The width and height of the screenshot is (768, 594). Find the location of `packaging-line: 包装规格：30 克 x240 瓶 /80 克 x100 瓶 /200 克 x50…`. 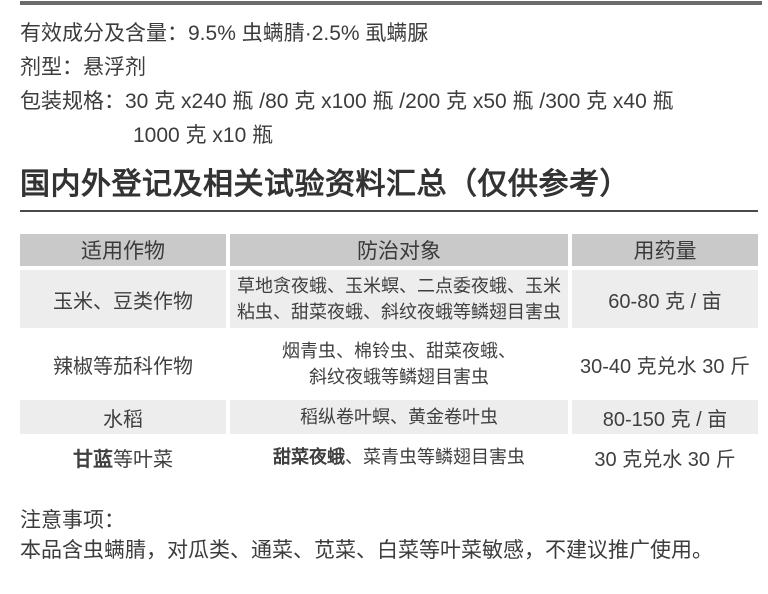

packaging-line: 包装规格：30 克 x240 瓶 /80 克 x100 瓶 /200 克 x50… is located at coordinates (347, 101).